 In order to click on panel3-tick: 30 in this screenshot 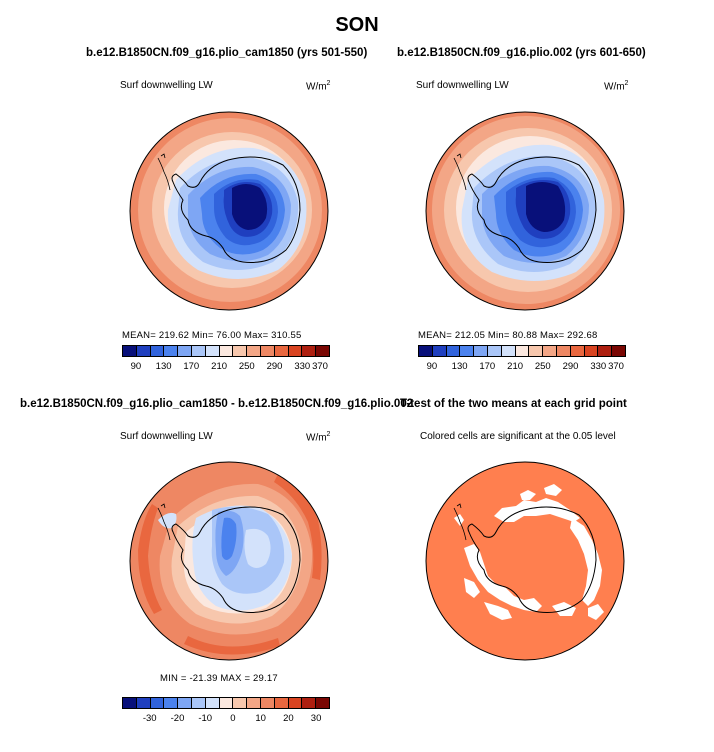, I will do `click(316, 718)`.